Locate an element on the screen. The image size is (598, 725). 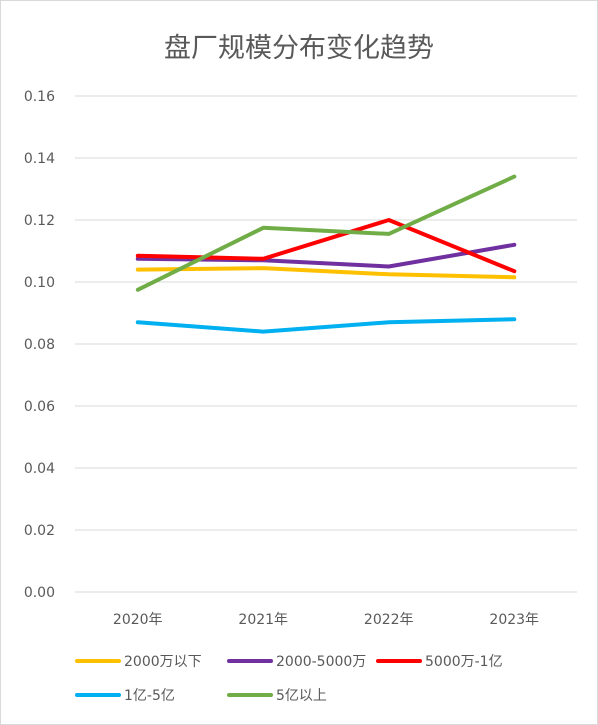
y-tick-label: 0.02 is located at coordinates (39, 531).